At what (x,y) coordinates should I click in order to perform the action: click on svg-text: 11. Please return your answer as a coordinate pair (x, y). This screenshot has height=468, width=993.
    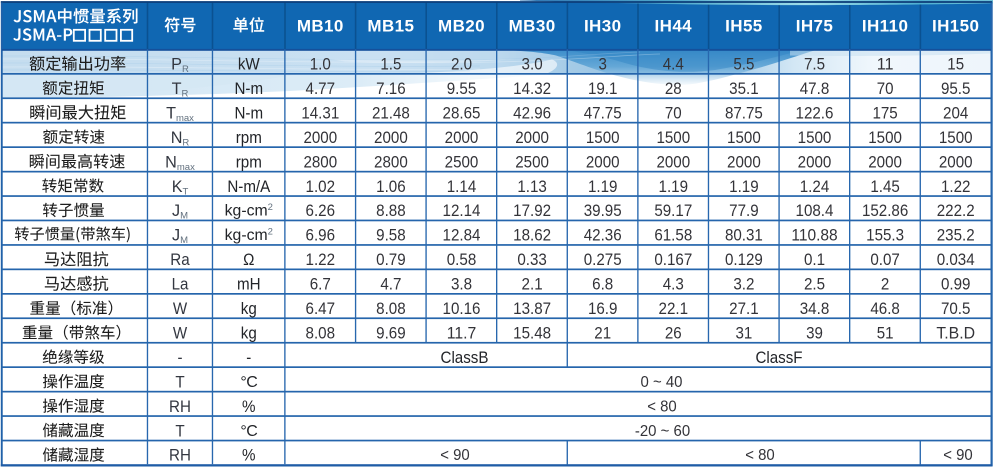
    Looking at the image, I should click on (885, 65).